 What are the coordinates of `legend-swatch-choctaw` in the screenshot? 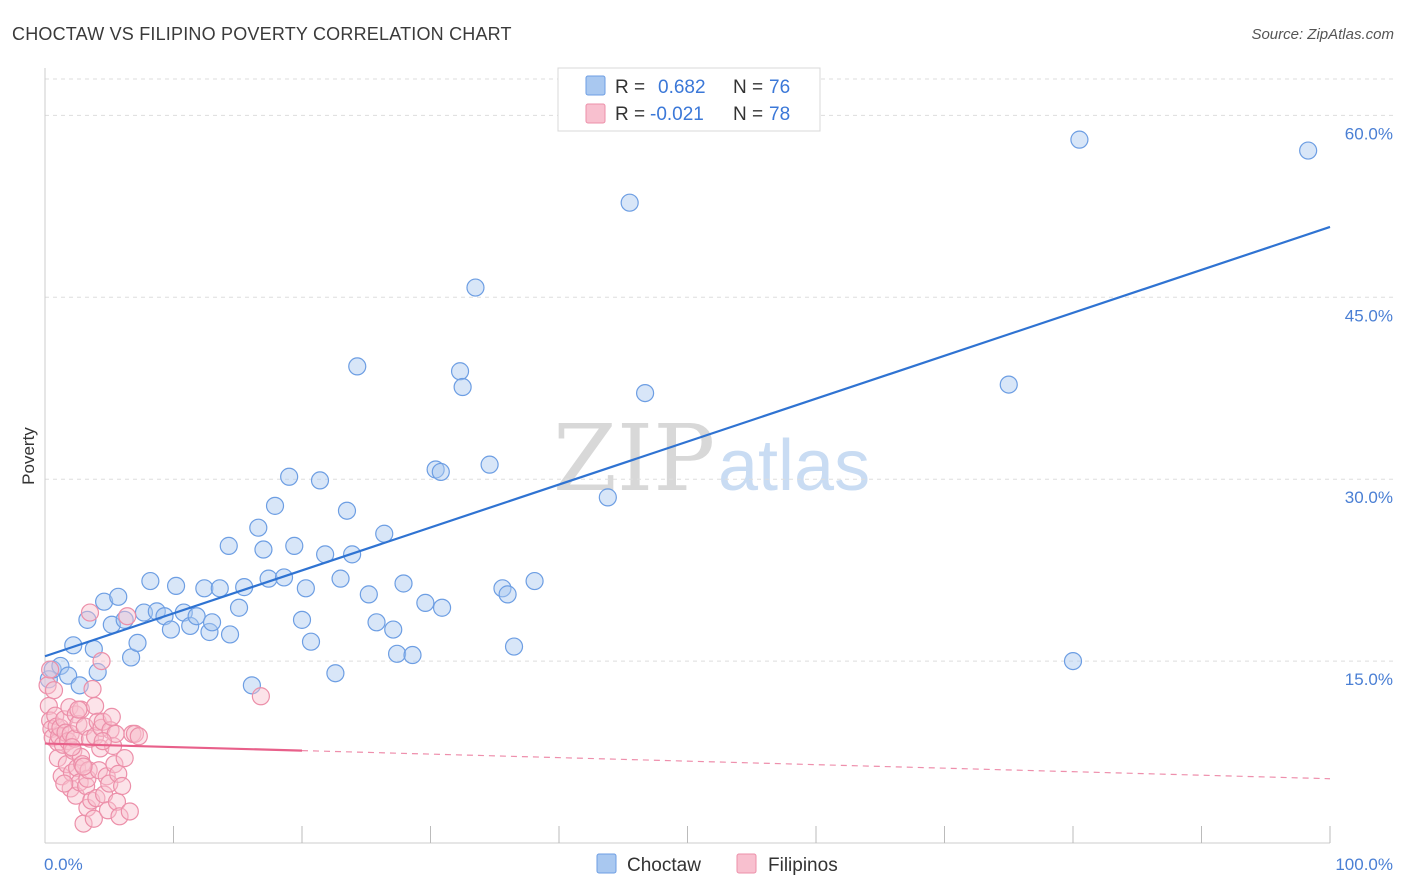 It's located at (595, 85).